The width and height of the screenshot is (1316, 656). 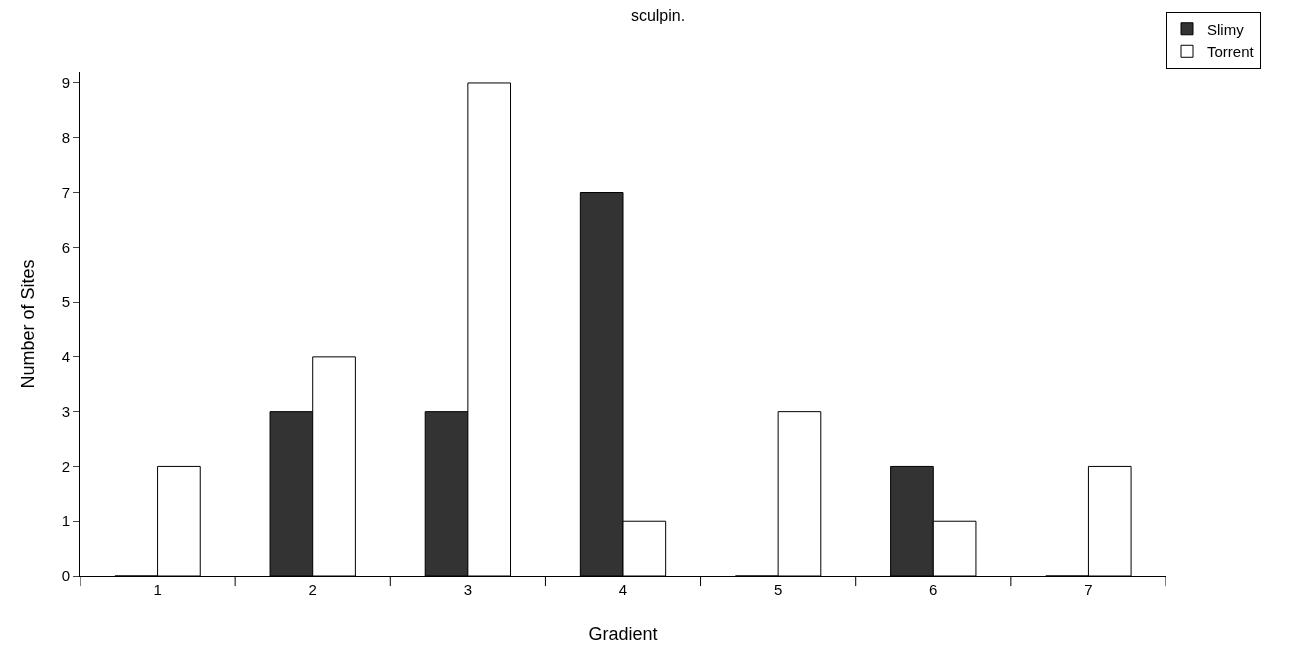 What do you see at coordinates (65, 576) in the screenshot?
I see `y-tick-label: 0` at bounding box center [65, 576].